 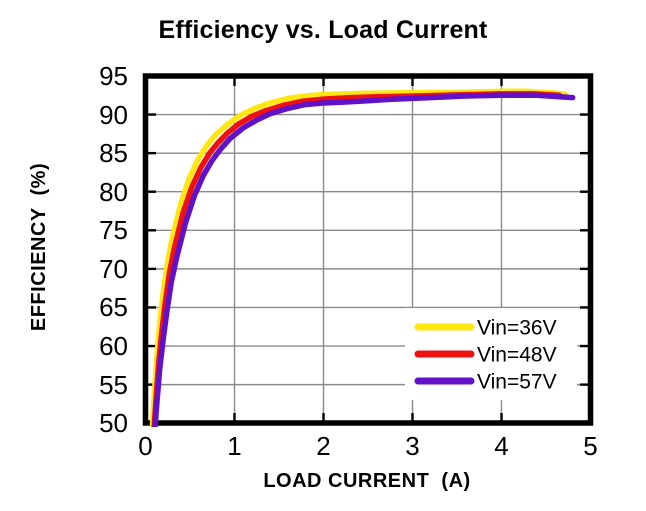 I want to click on x-tick-label-3: 3, so click(x=412, y=446).